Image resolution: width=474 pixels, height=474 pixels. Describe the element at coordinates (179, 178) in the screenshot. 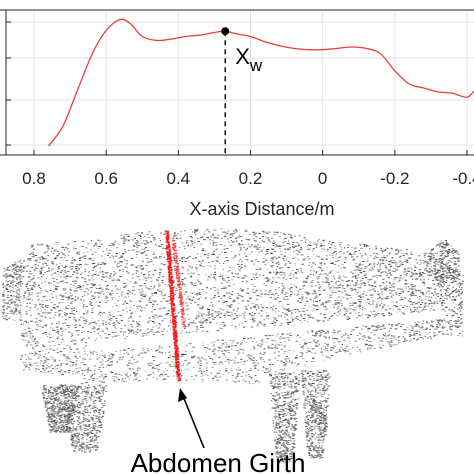

I see `x-tick-label-2: 0.4` at that location.